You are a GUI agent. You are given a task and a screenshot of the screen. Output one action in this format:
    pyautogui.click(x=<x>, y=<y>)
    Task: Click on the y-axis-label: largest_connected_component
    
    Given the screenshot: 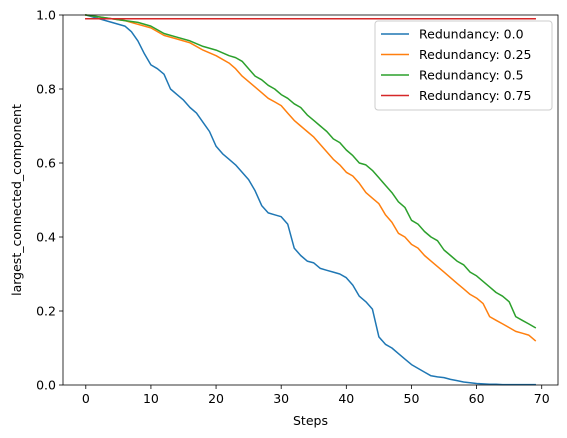 What is the action you would take?
    pyautogui.click(x=16, y=200)
    